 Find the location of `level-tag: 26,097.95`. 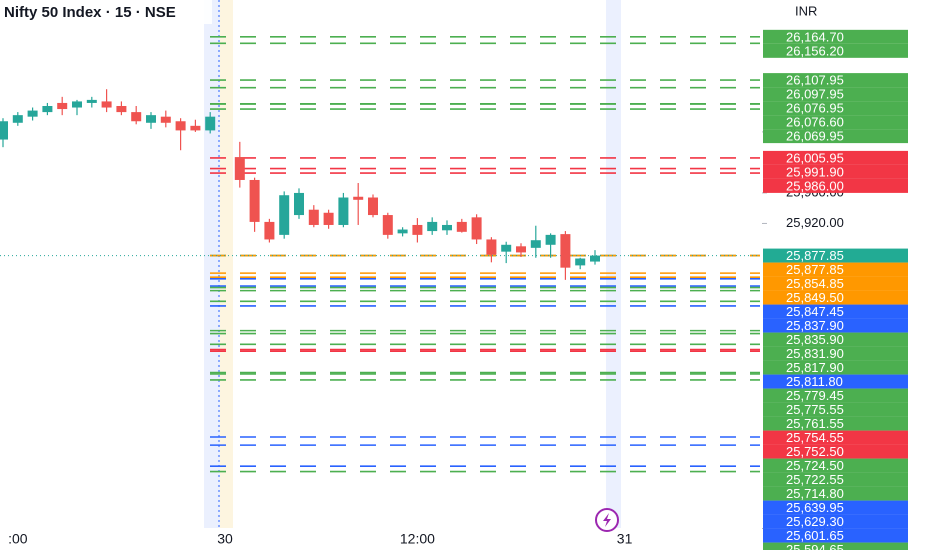

level-tag: 26,097.95 is located at coordinates (835, 94).